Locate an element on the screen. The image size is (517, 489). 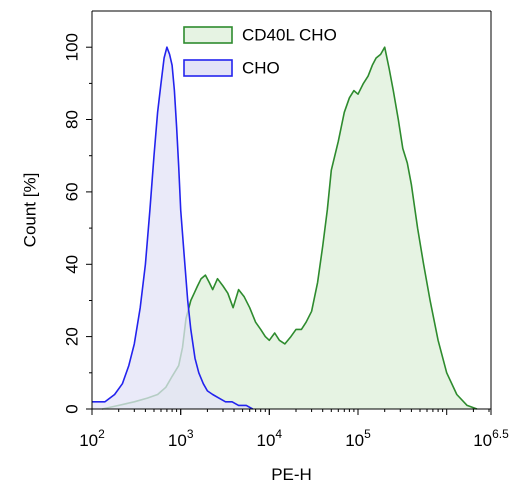
x-tick-label: 10³ is located at coordinates (181, 438).